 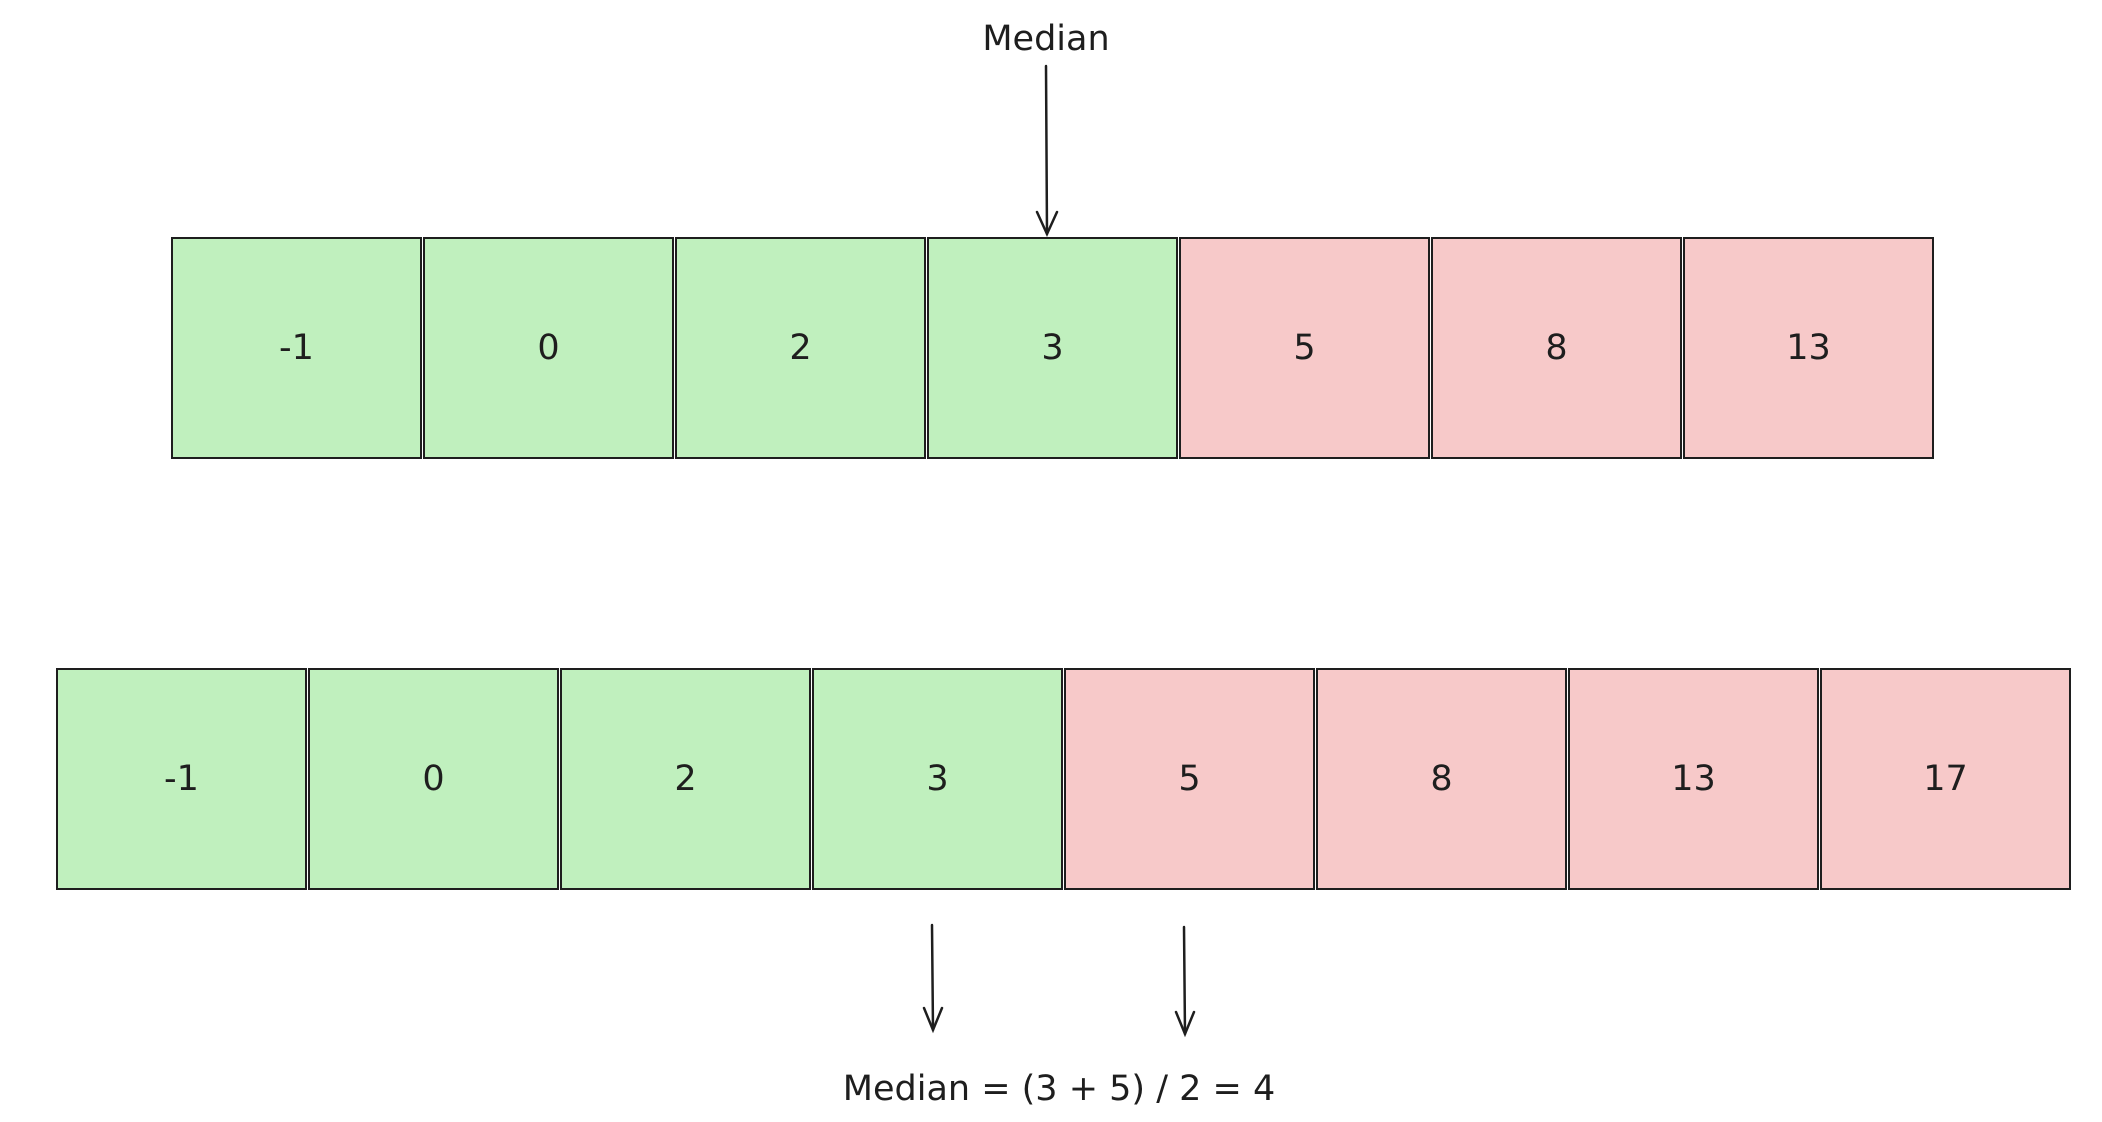 I want to click on top-median-label: Median, so click(x=1046, y=39).